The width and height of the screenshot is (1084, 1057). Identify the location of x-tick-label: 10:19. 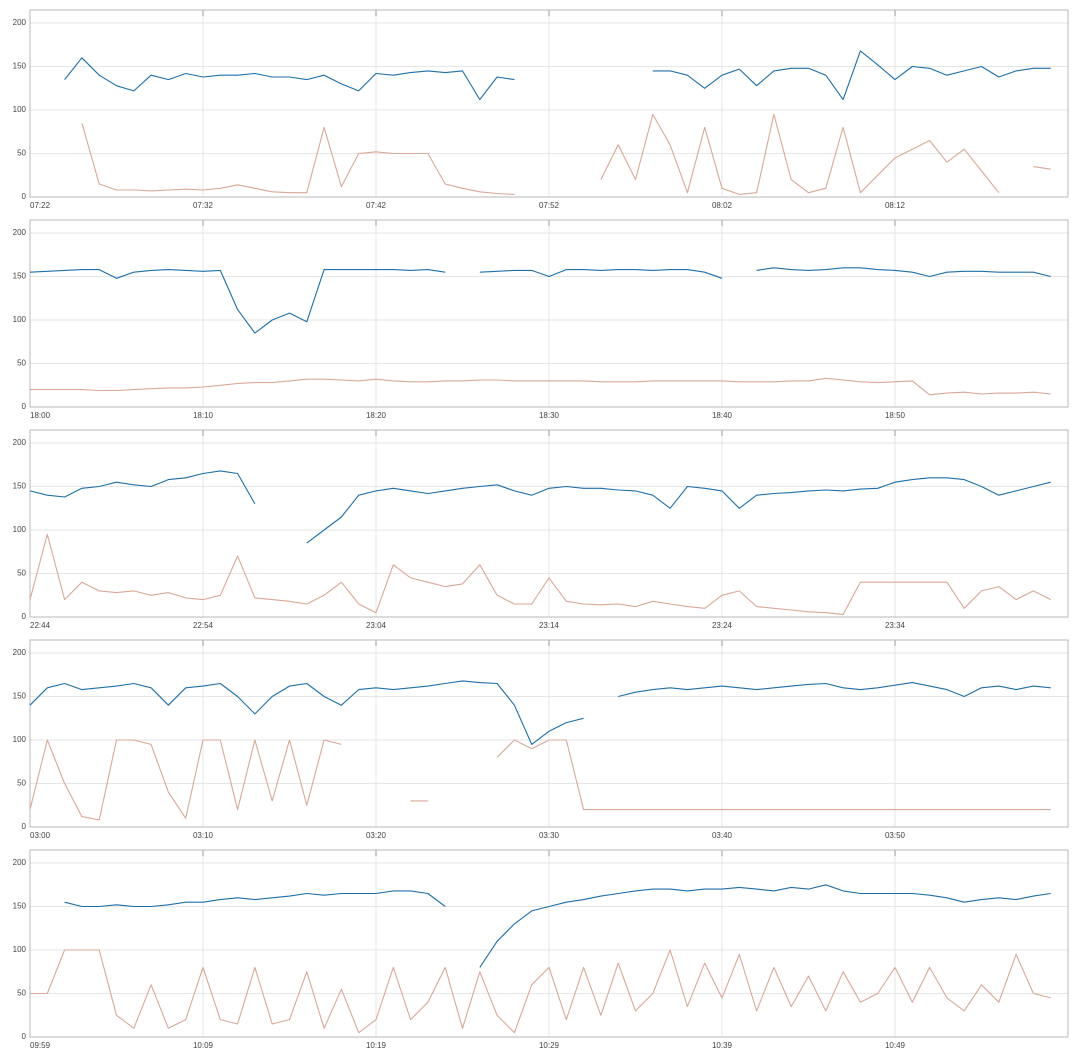
(376, 1045).